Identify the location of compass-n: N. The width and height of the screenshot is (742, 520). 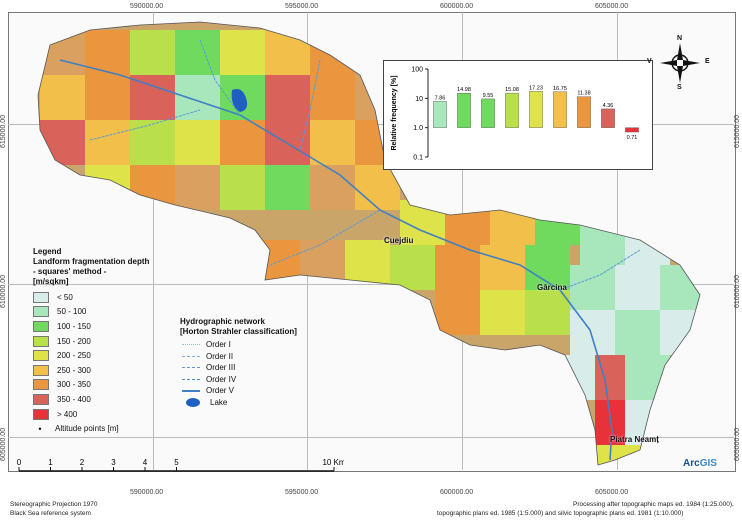
(680, 38).